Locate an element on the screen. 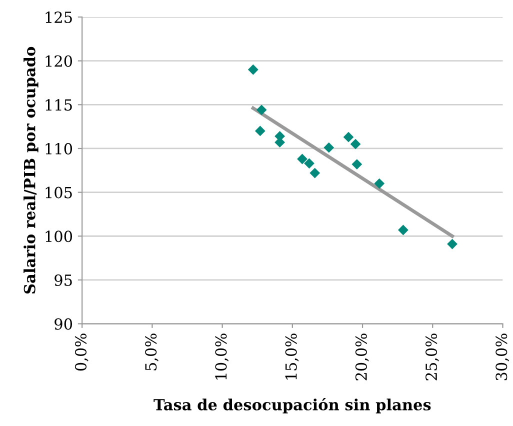  y-tick-label: 125 is located at coordinates (59, 18).